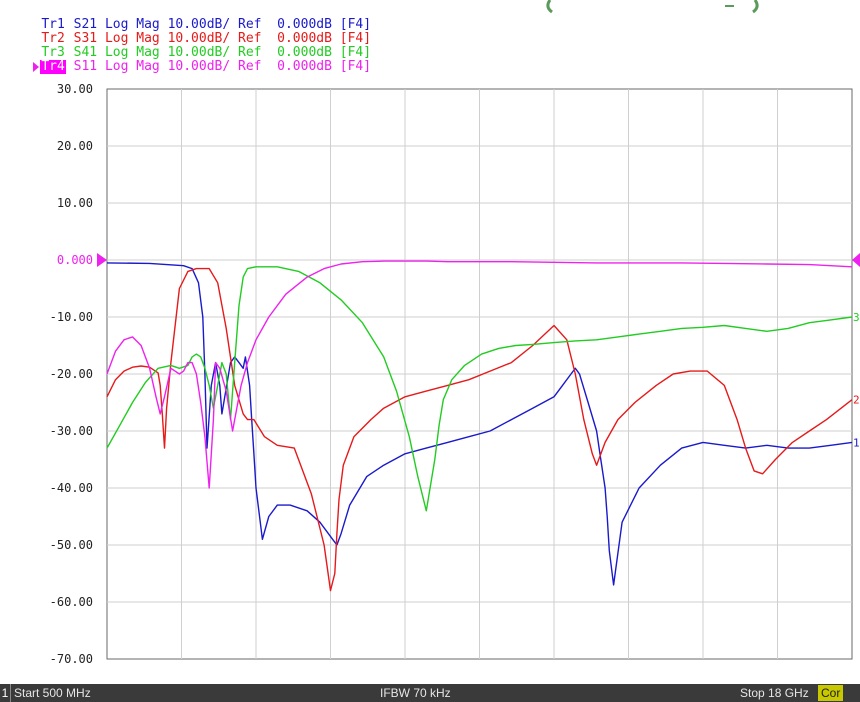  What do you see at coordinates (71, 317) in the screenshot?
I see `y-tick-label: -10.00` at bounding box center [71, 317].